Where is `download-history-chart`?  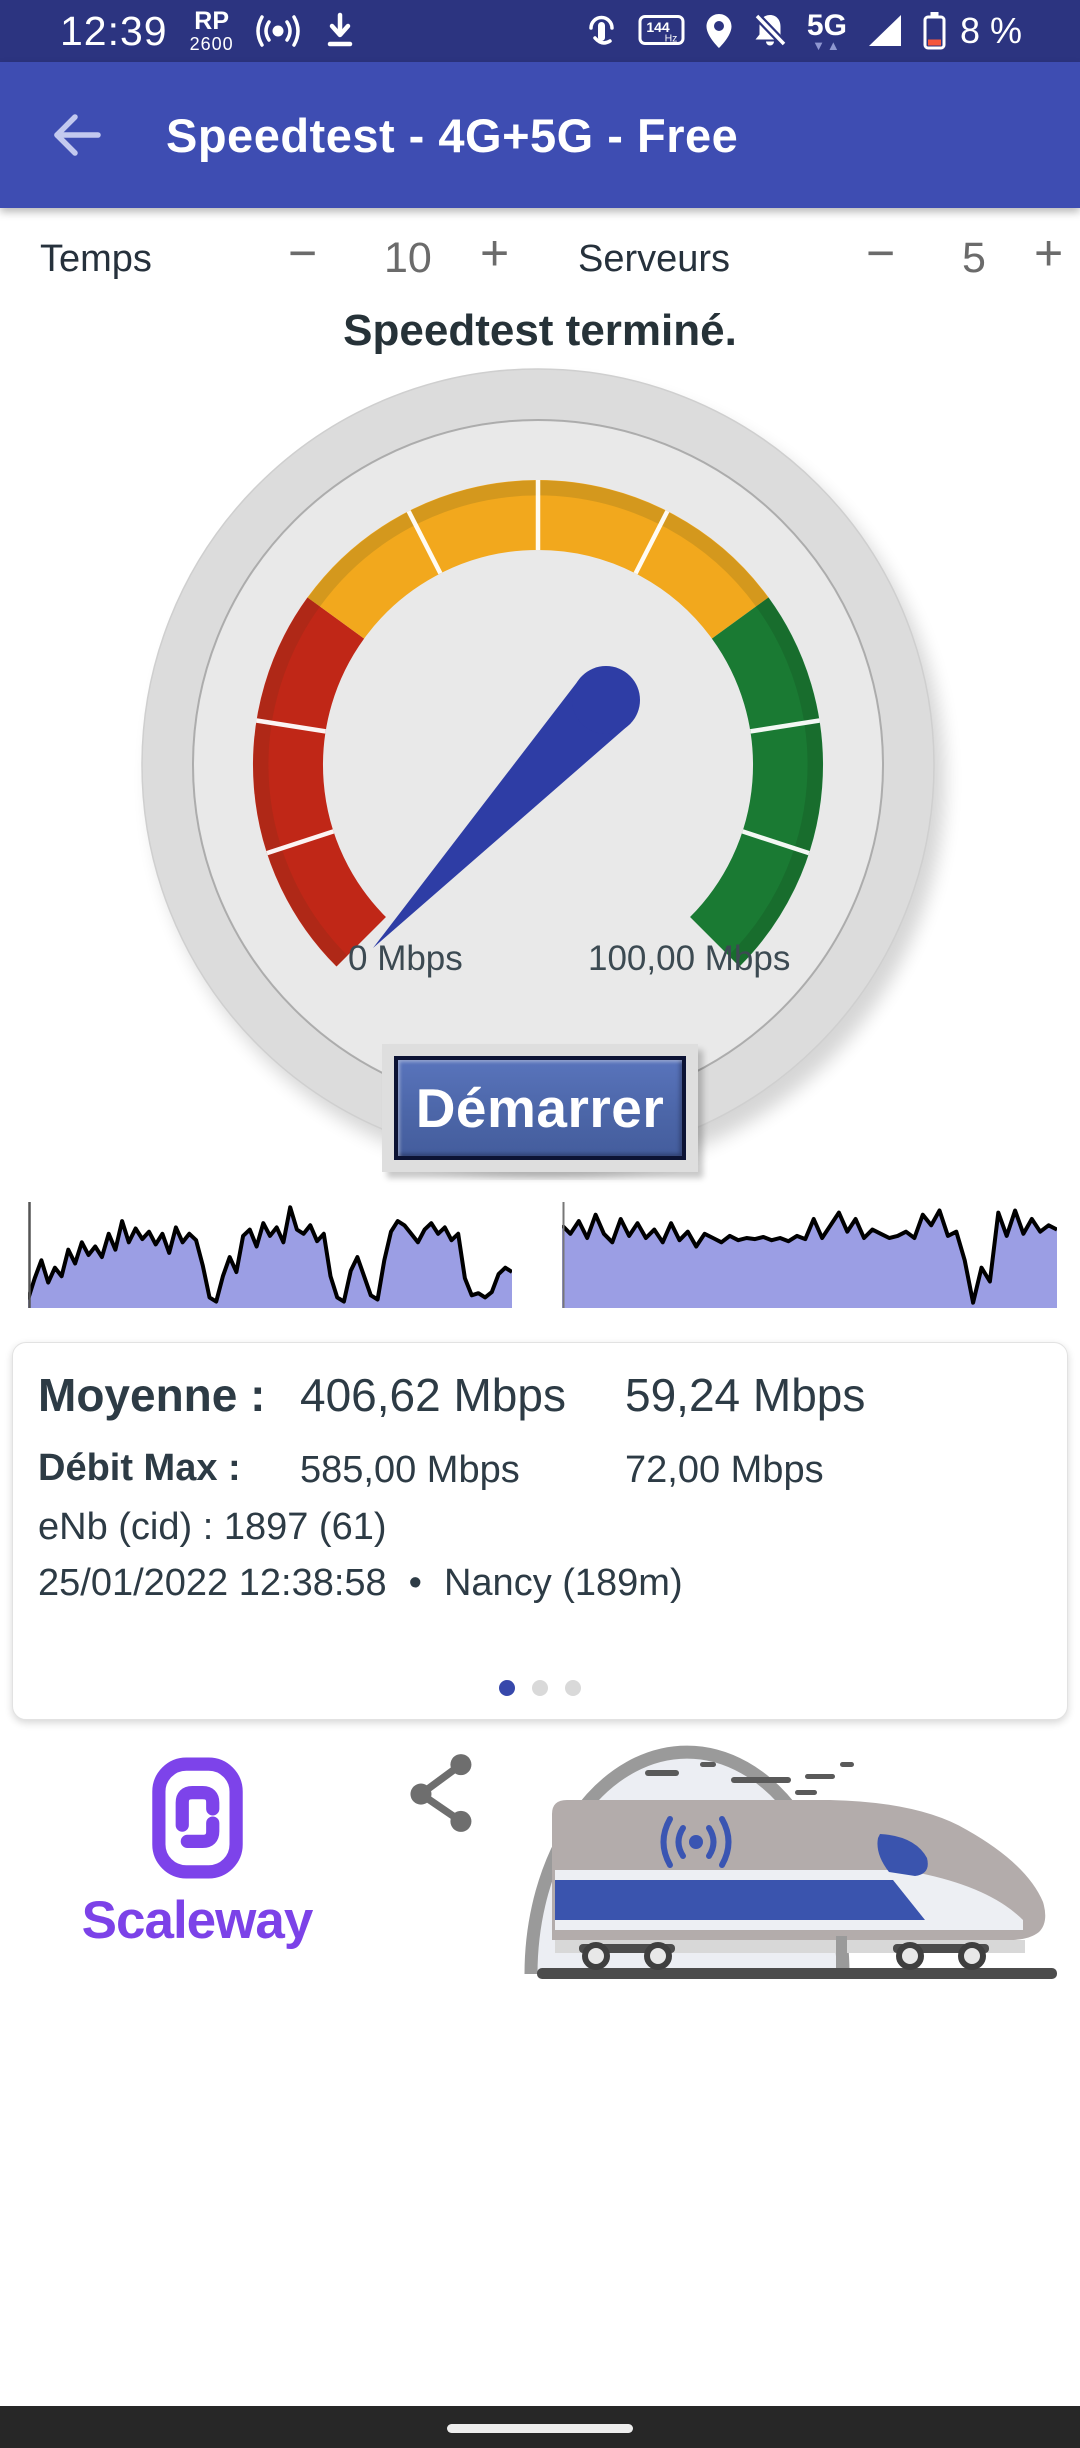
download-history-chart is located at coordinates (270, 1255).